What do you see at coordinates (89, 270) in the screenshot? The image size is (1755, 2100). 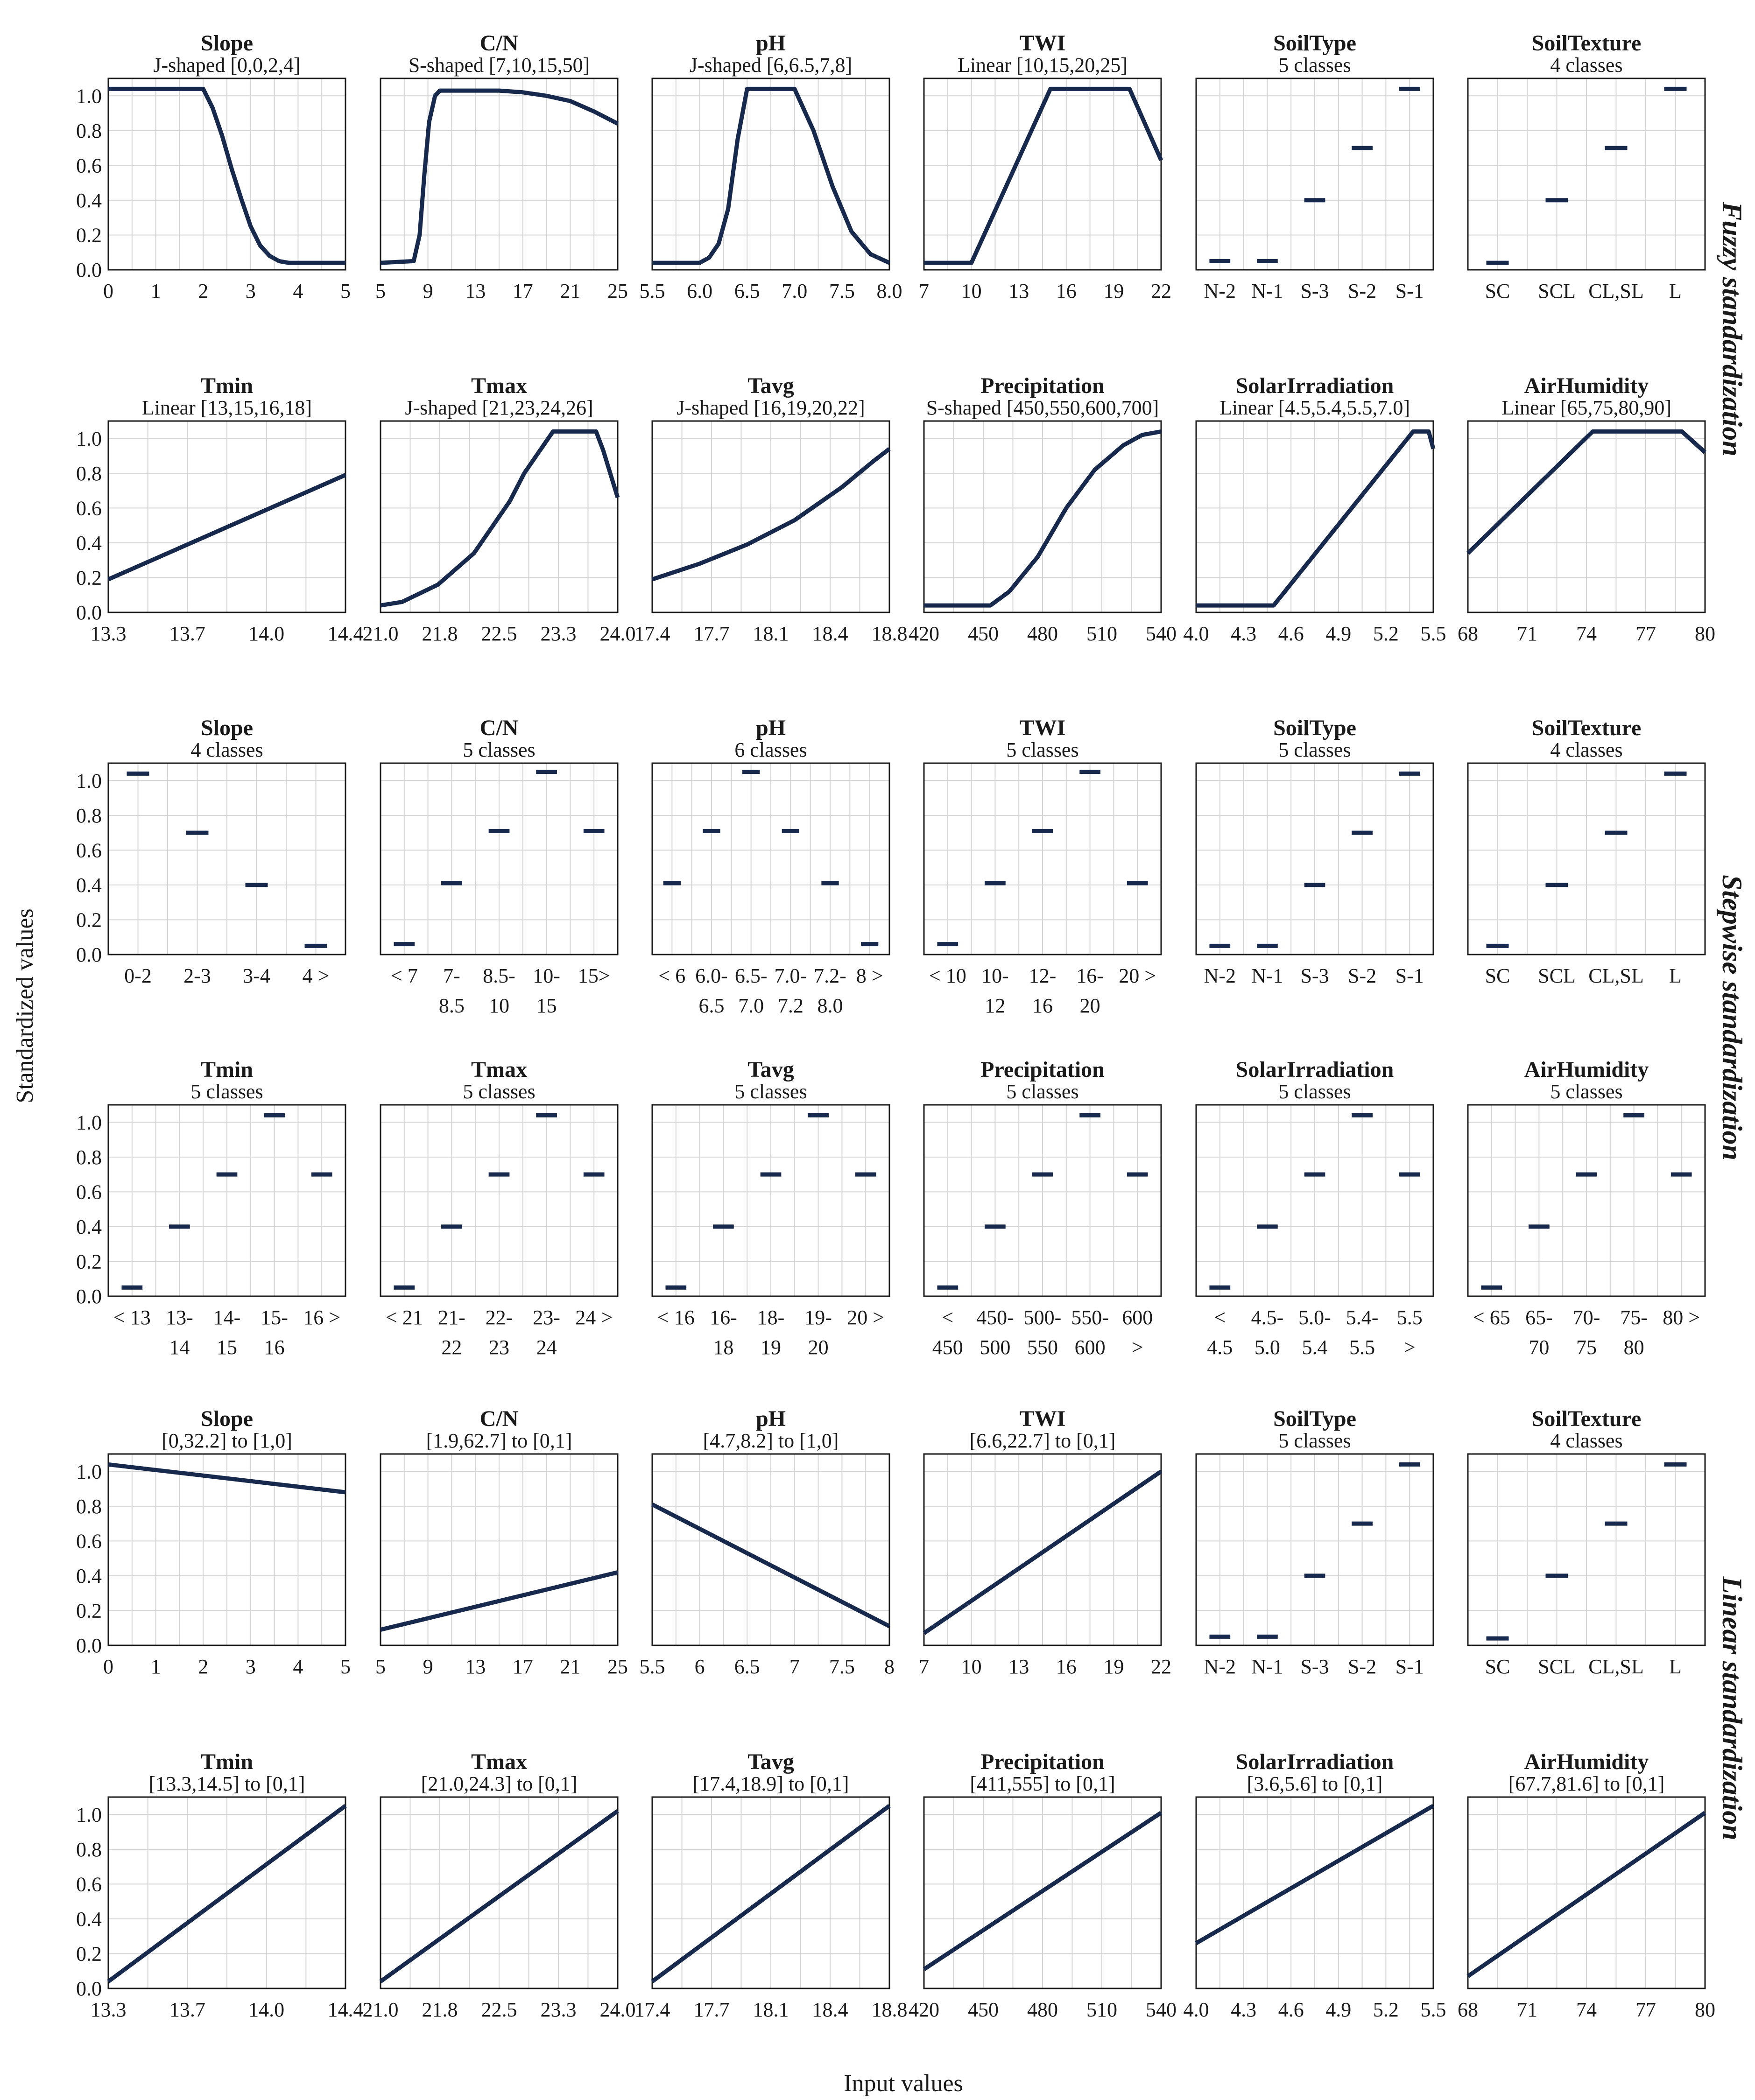 I see `y-tick-label: 0.0` at bounding box center [89, 270].